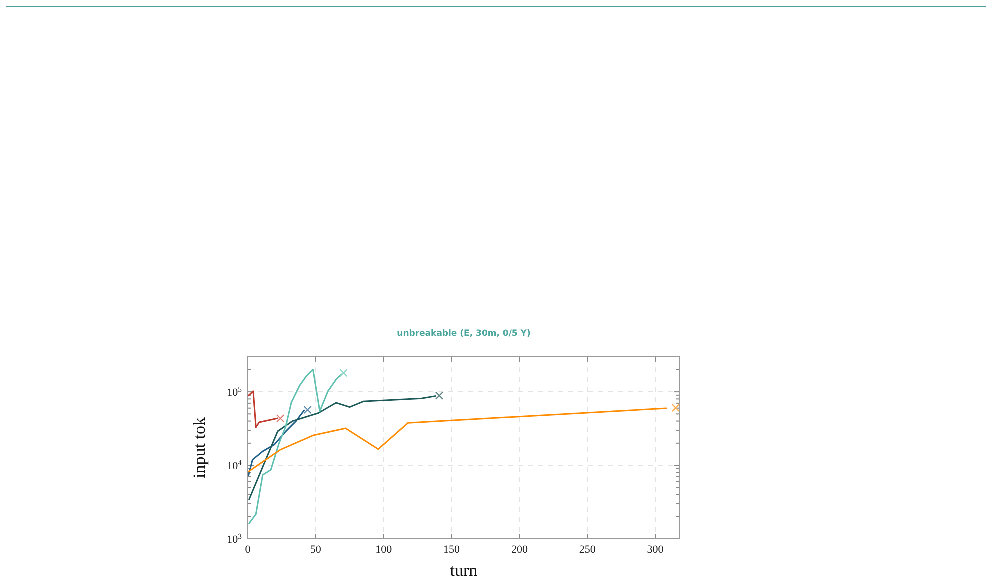 This screenshot has height=583, width=992. What do you see at coordinates (655, 550) in the screenshot?
I see `x-tick-label: 300` at bounding box center [655, 550].